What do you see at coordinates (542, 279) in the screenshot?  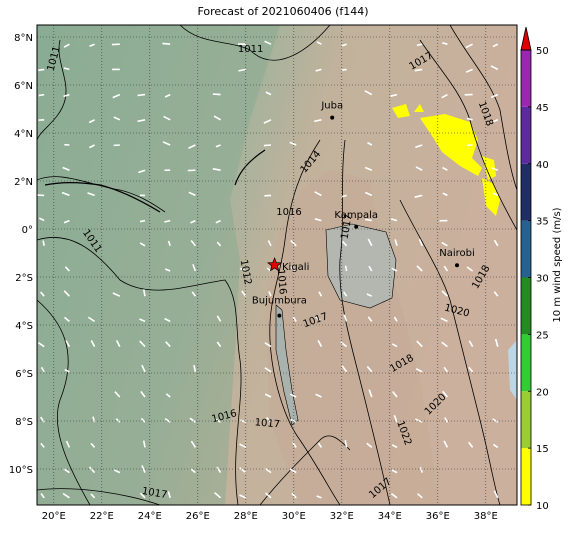 I see `colorbar-tick-label: 30` at bounding box center [542, 279].